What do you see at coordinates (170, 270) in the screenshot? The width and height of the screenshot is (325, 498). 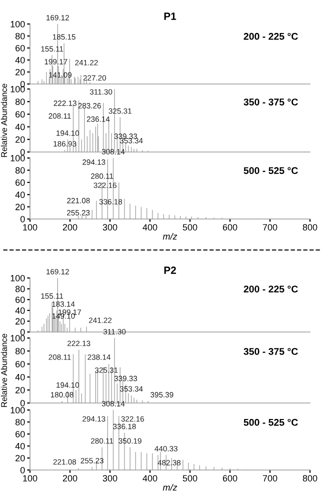 I see `chart-title: P2` at bounding box center [170, 270].